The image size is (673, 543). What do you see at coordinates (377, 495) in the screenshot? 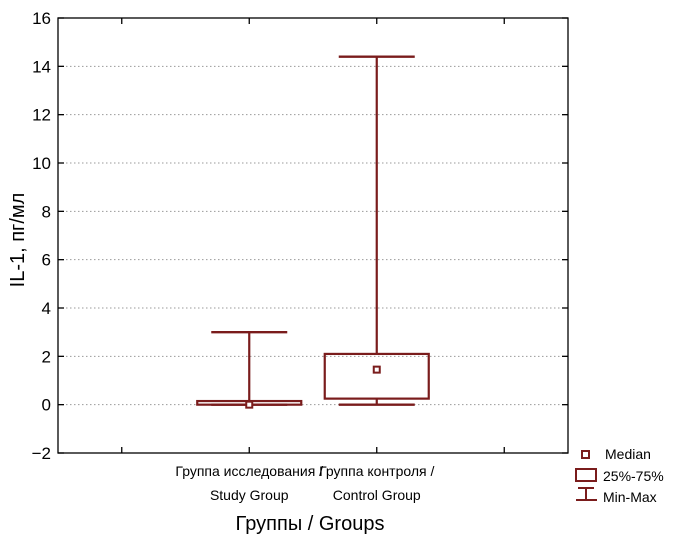
I see `category-label-line2: Control Group` at bounding box center [377, 495].